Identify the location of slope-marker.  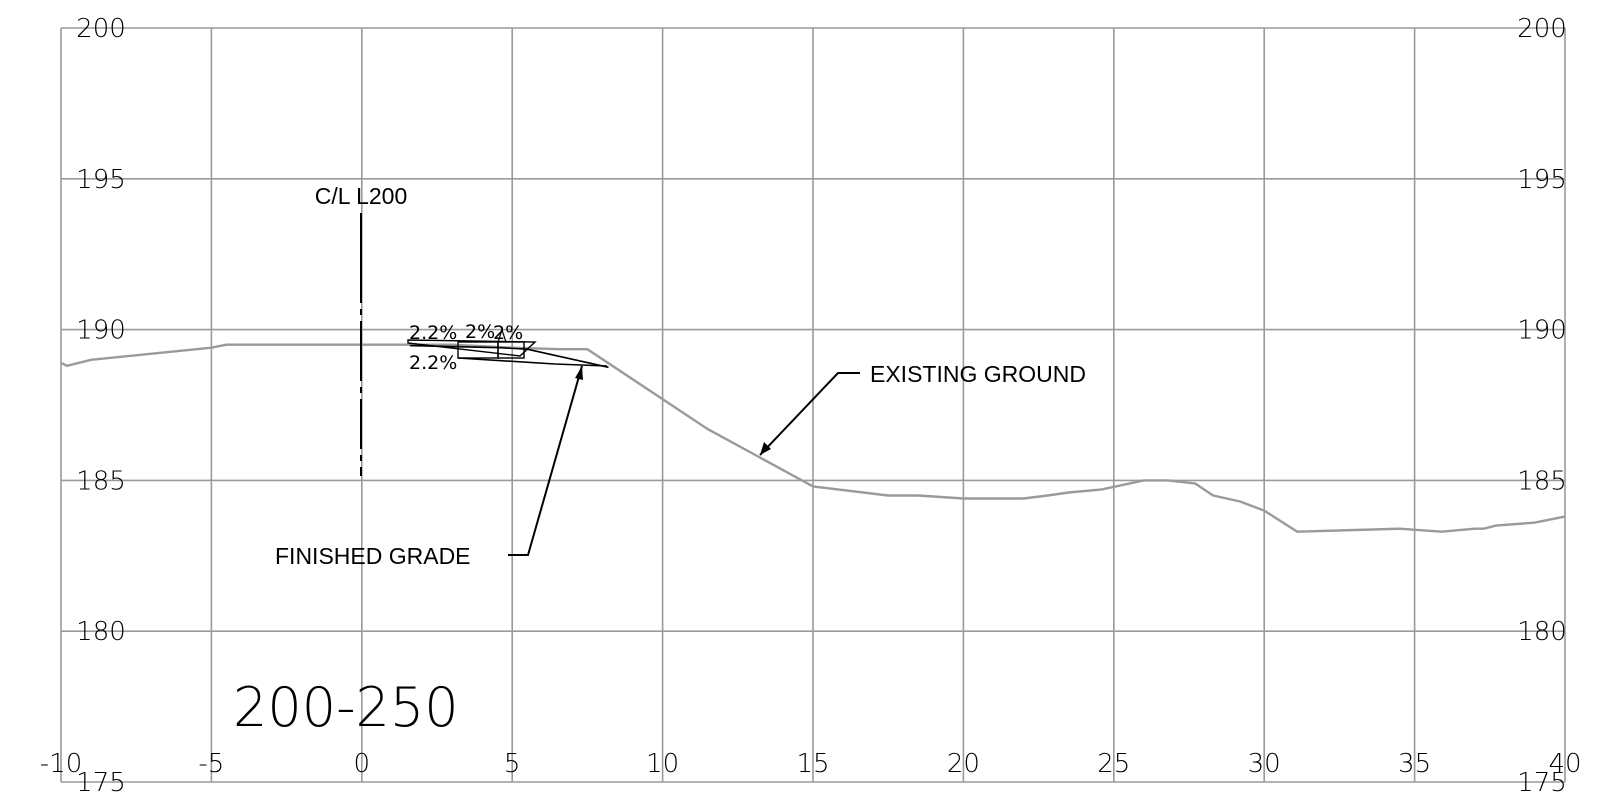
(502, 335).